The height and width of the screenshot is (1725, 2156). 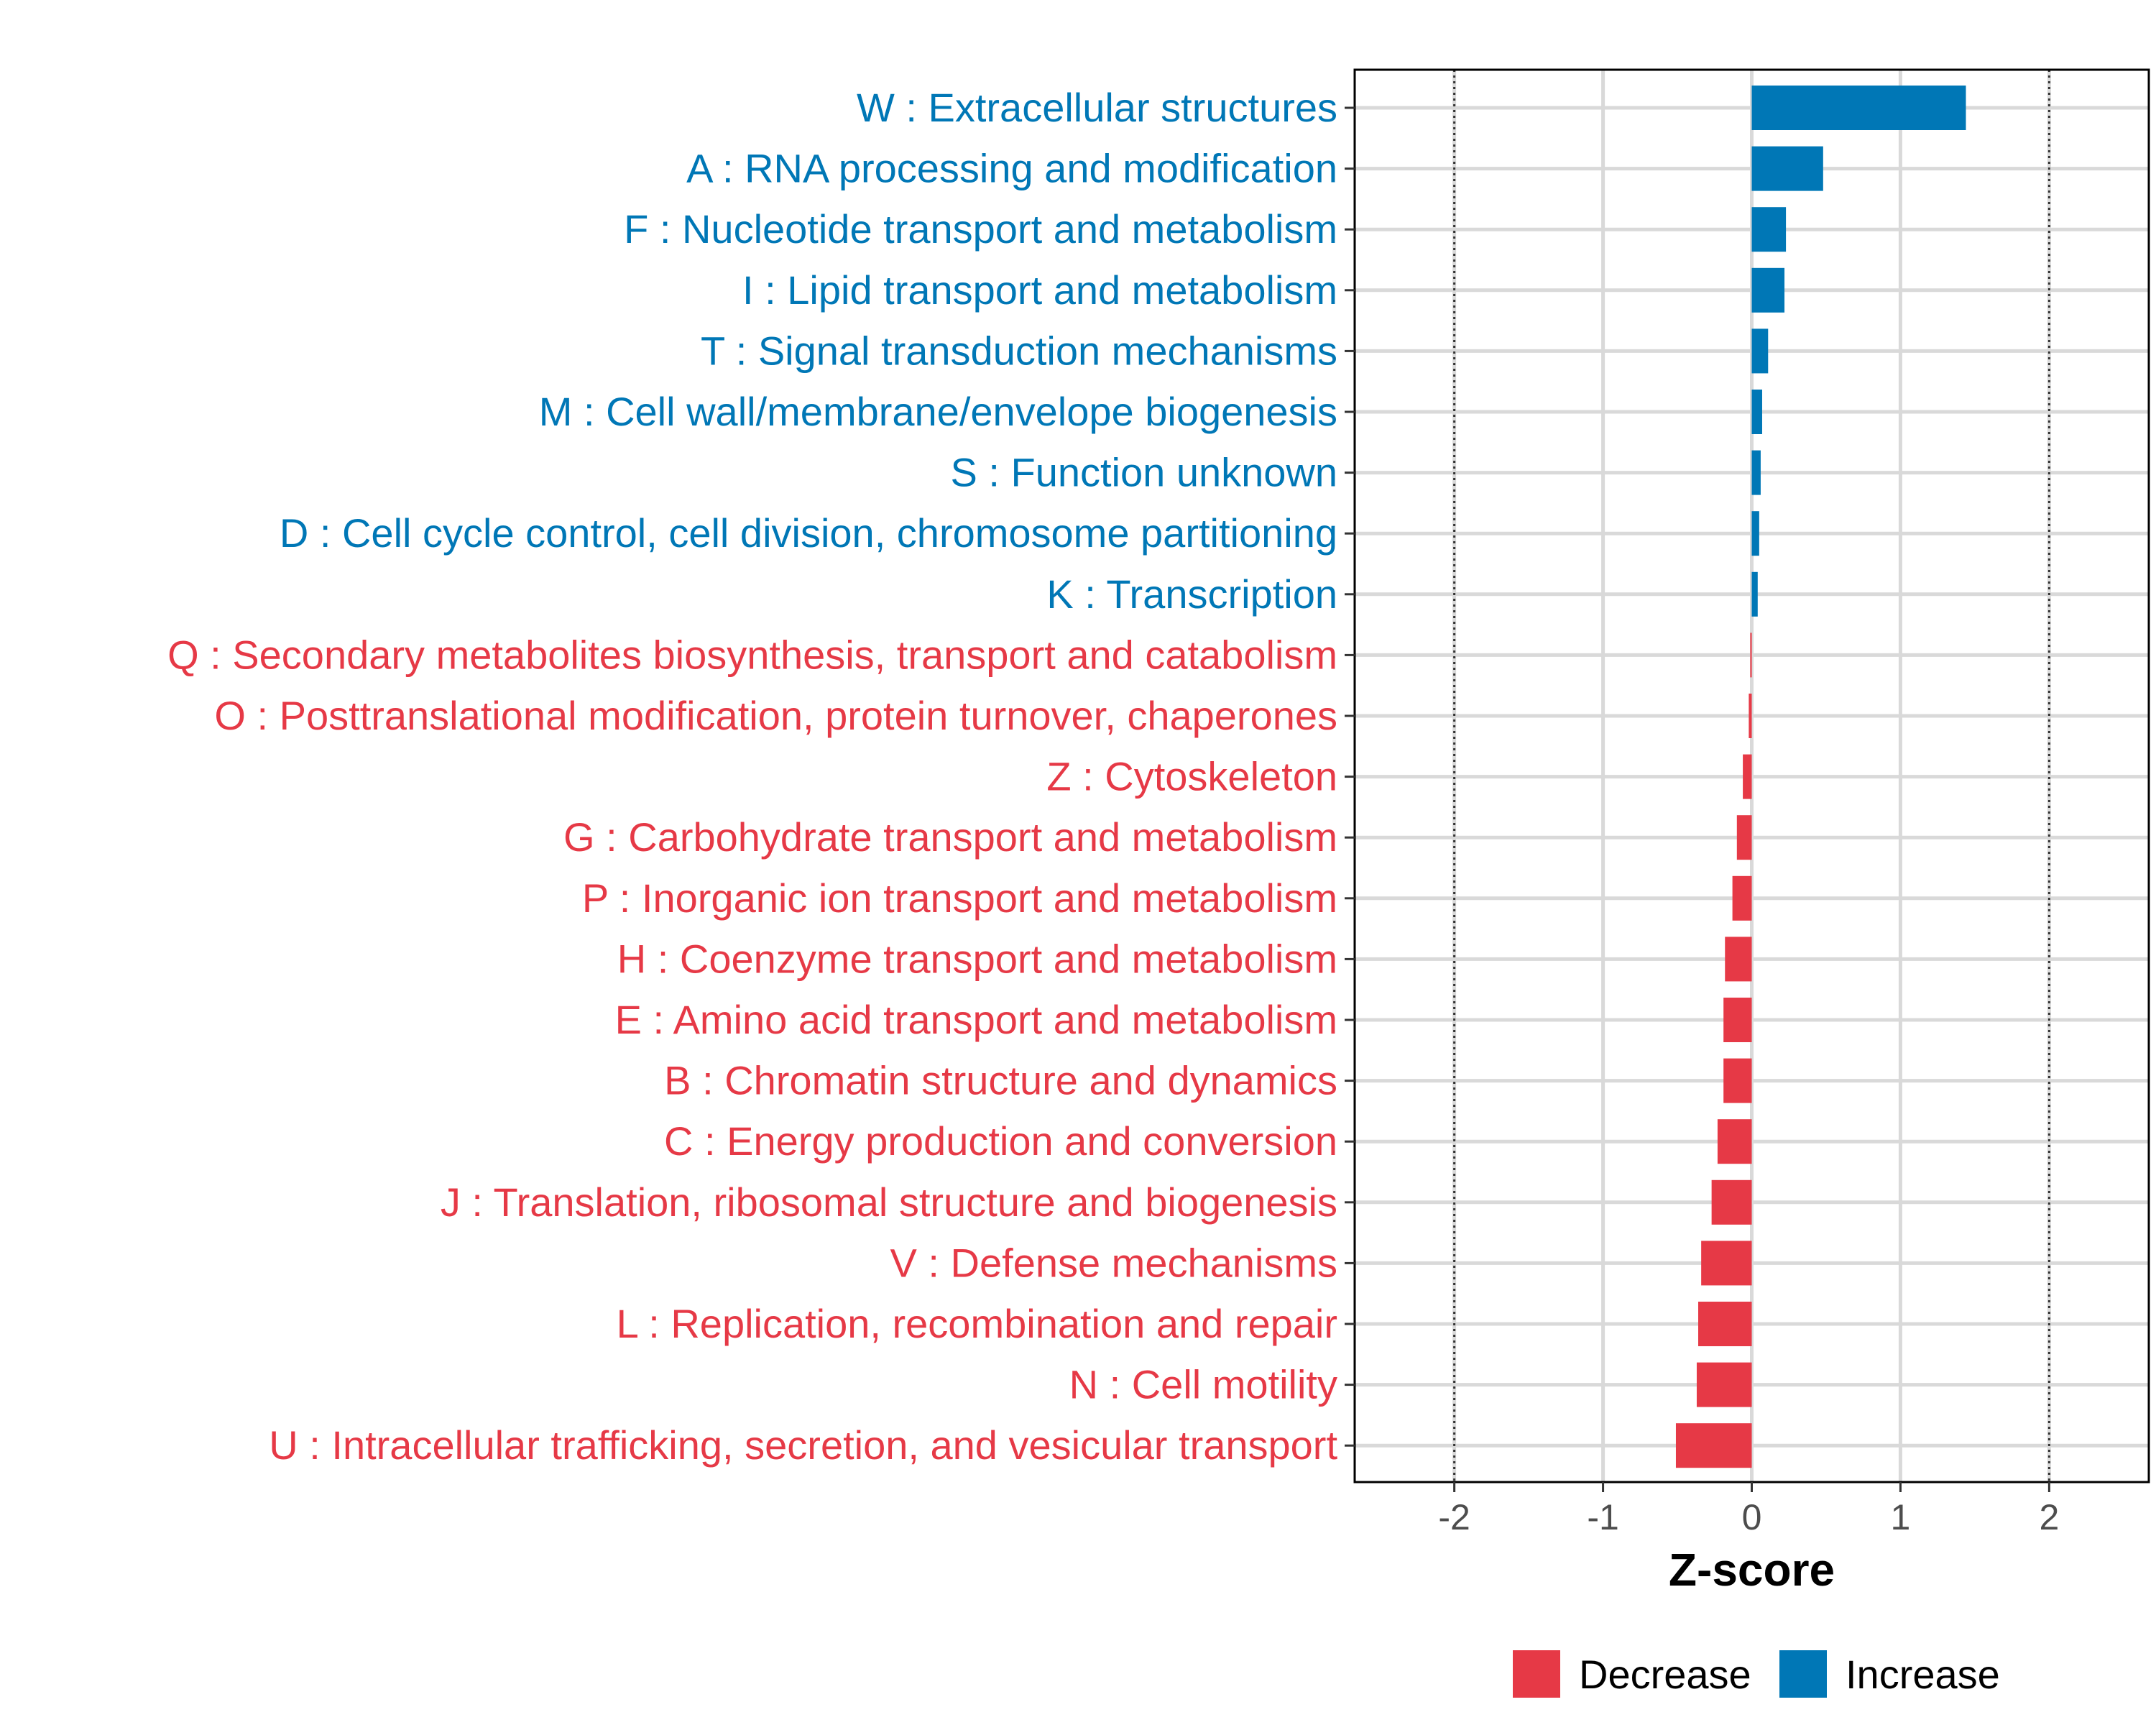 What do you see at coordinates (1742, 898) in the screenshot?
I see `bar-p` at bounding box center [1742, 898].